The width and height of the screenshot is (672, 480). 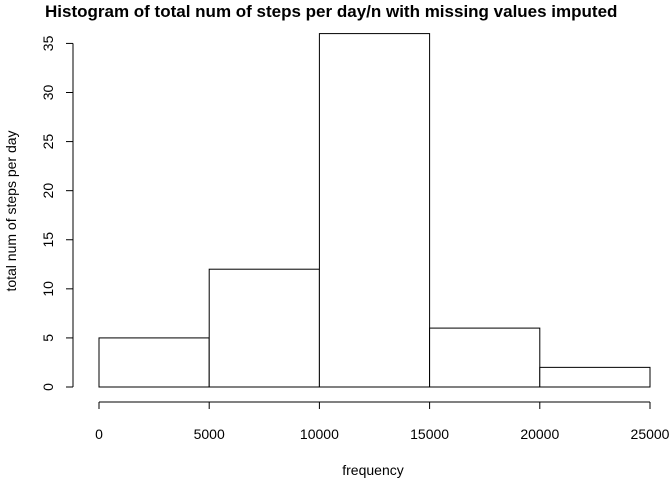 What do you see at coordinates (209, 434) in the screenshot?
I see `x-tick-label: 5000` at bounding box center [209, 434].